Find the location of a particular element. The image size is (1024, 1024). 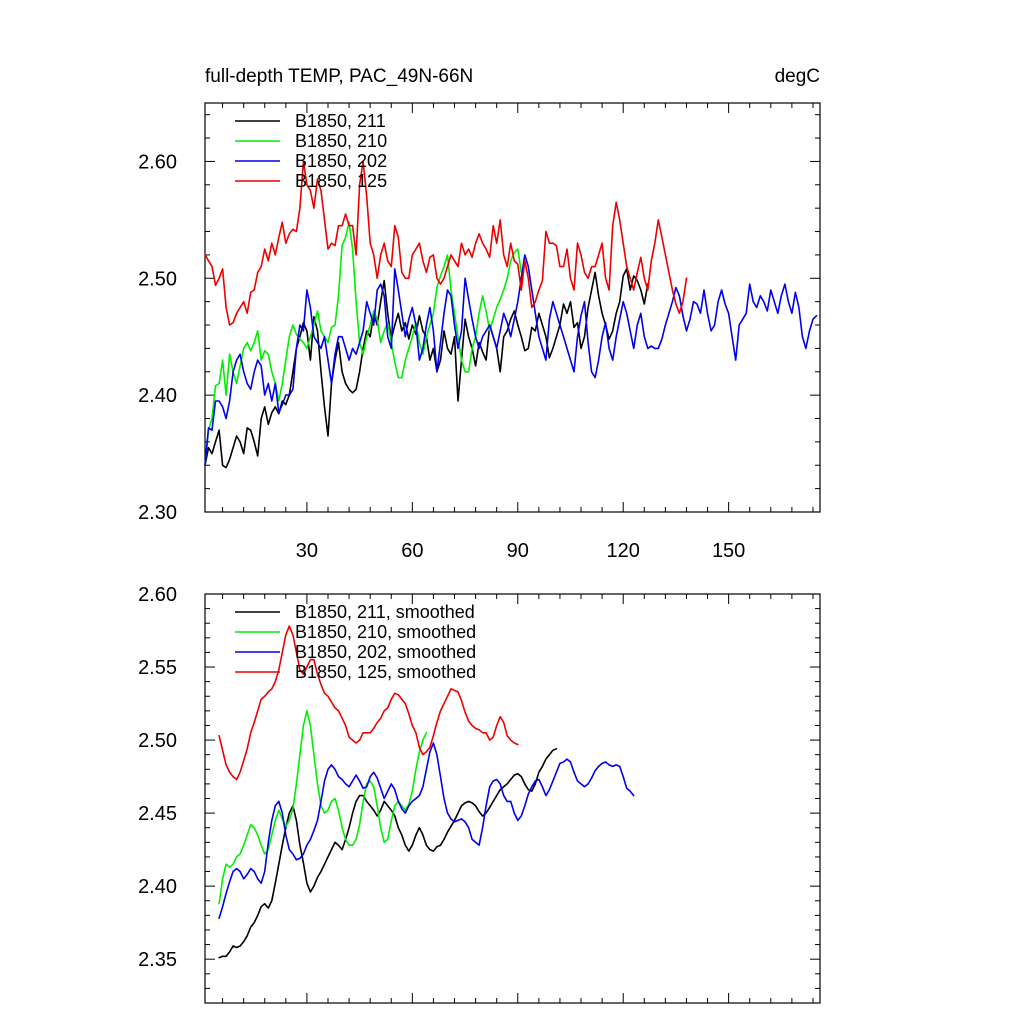

bottom-series-layer is located at coordinates (426, 792).